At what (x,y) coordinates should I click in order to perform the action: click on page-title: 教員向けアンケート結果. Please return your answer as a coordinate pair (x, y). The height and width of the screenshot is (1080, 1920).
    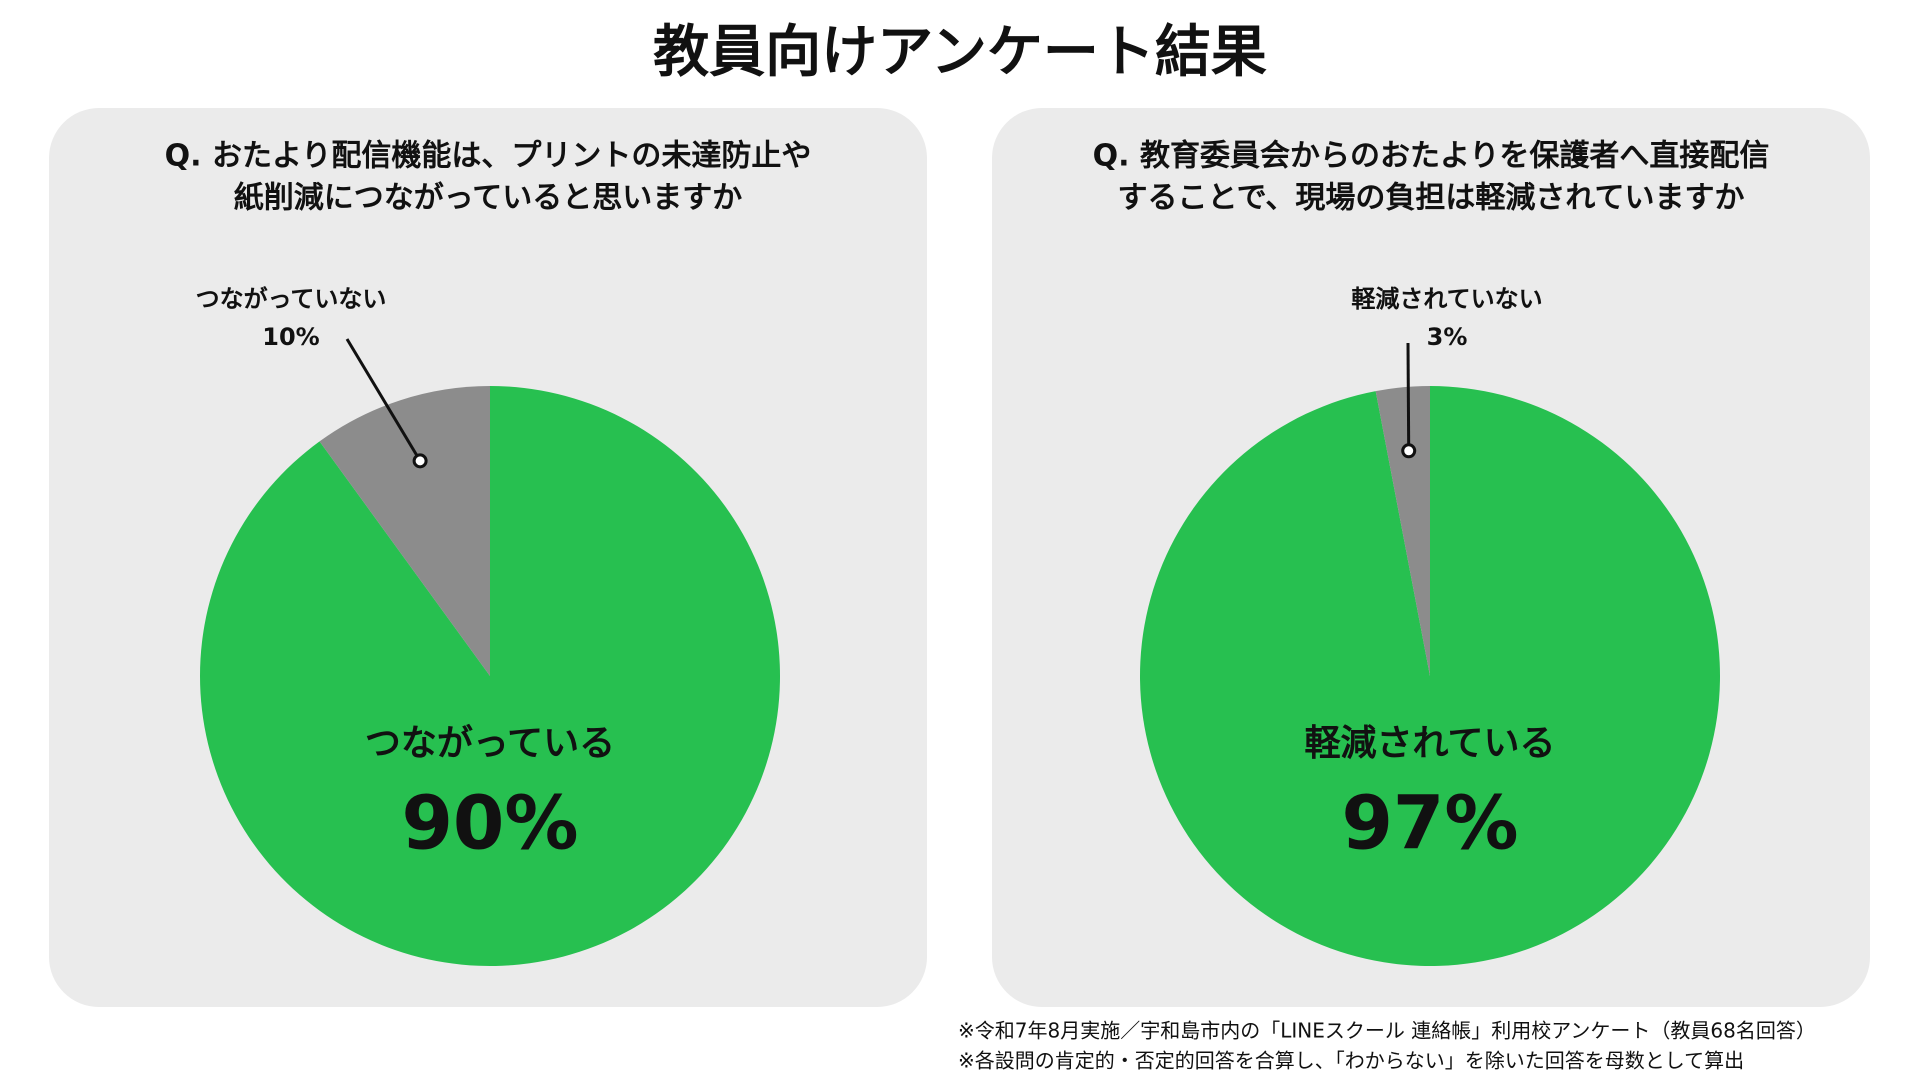
    Looking at the image, I should click on (960, 52).